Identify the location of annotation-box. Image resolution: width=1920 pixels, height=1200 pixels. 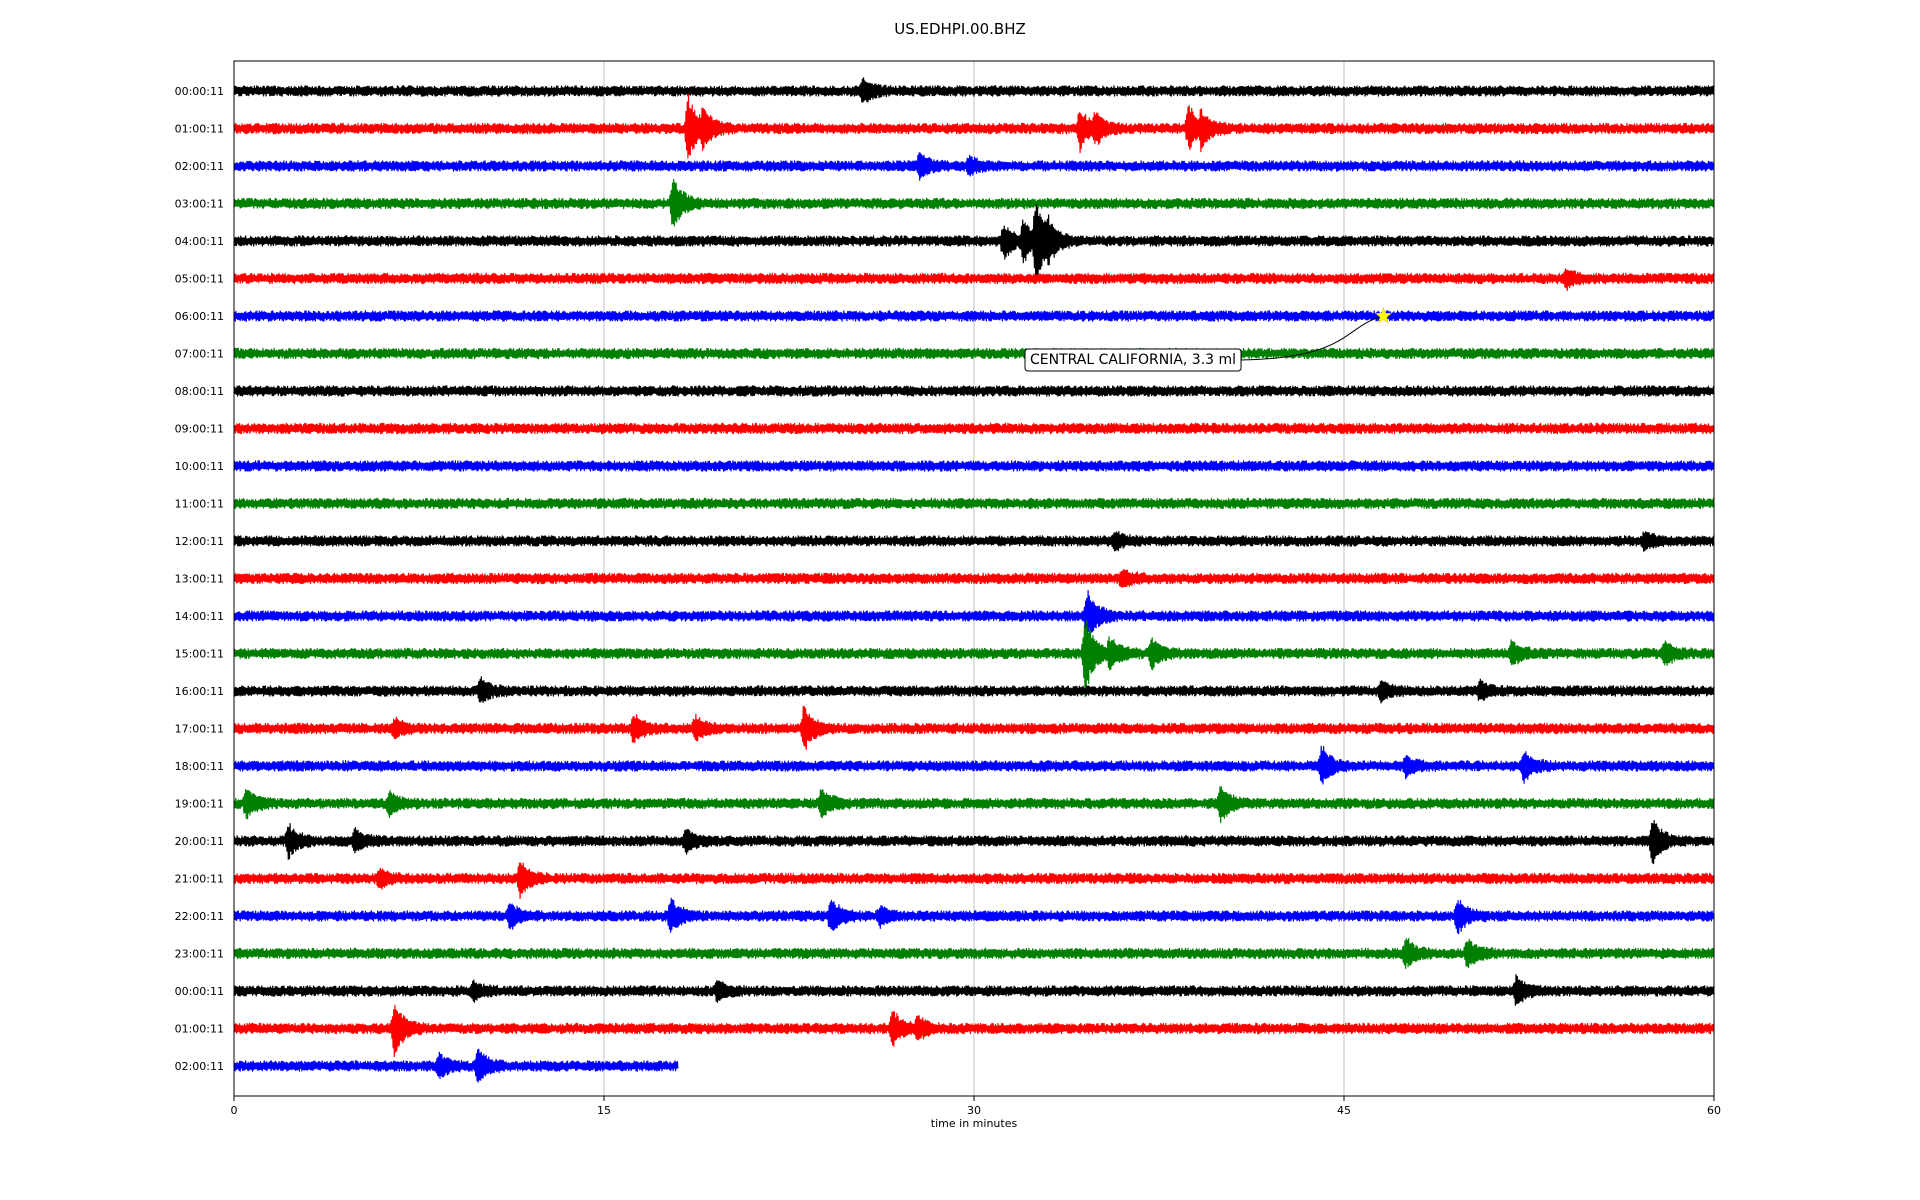
(1133, 360).